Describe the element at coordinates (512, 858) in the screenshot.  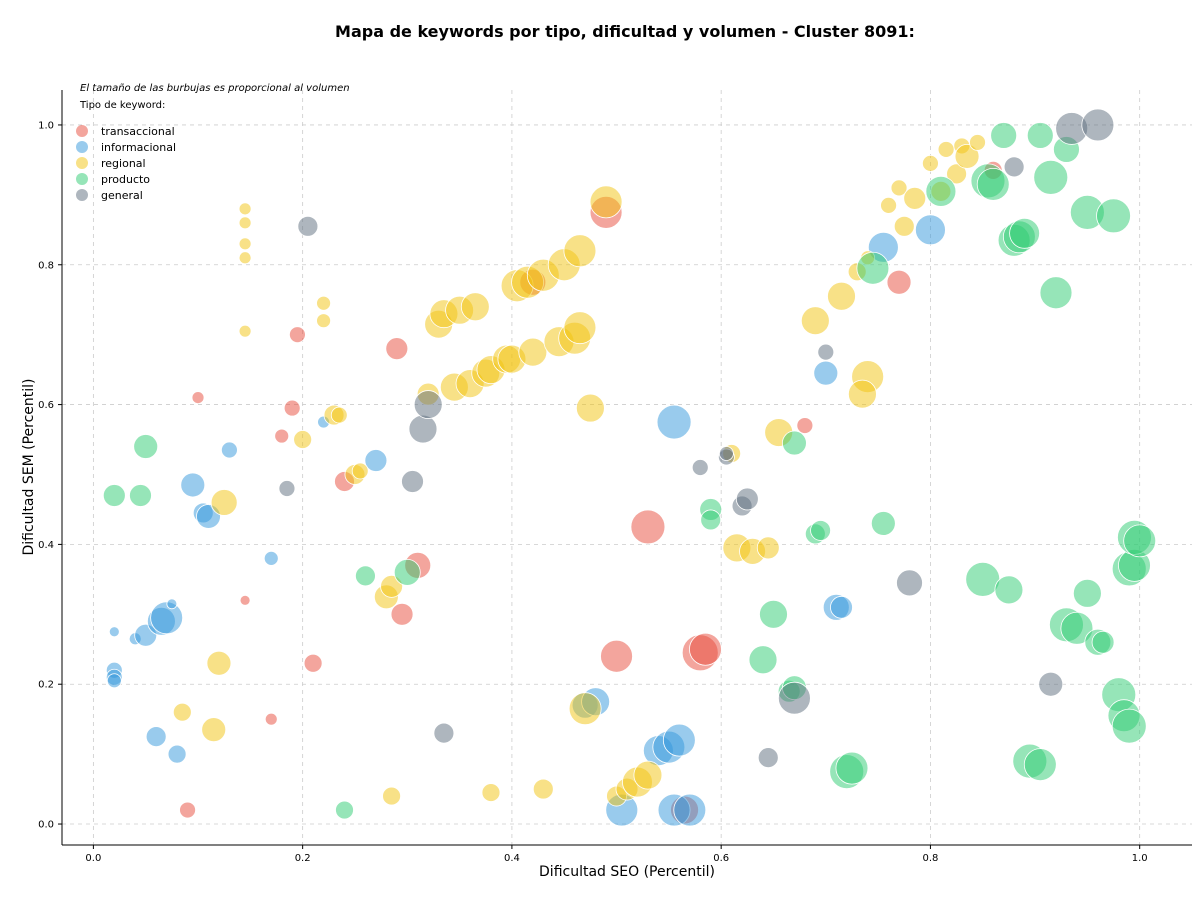
I see `x-tick-label: 0.4` at that location.